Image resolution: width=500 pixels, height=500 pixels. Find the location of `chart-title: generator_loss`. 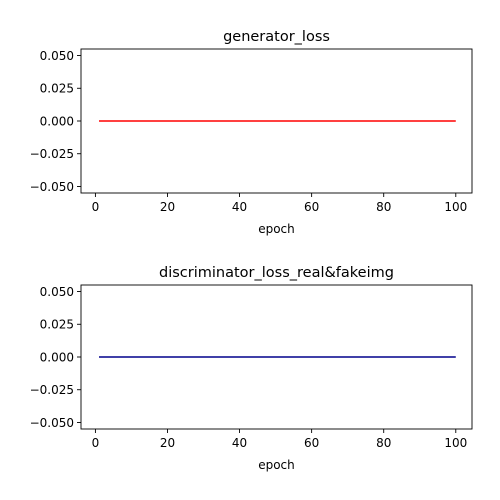

chart-title: generator_loss is located at coordinates (276, 37).